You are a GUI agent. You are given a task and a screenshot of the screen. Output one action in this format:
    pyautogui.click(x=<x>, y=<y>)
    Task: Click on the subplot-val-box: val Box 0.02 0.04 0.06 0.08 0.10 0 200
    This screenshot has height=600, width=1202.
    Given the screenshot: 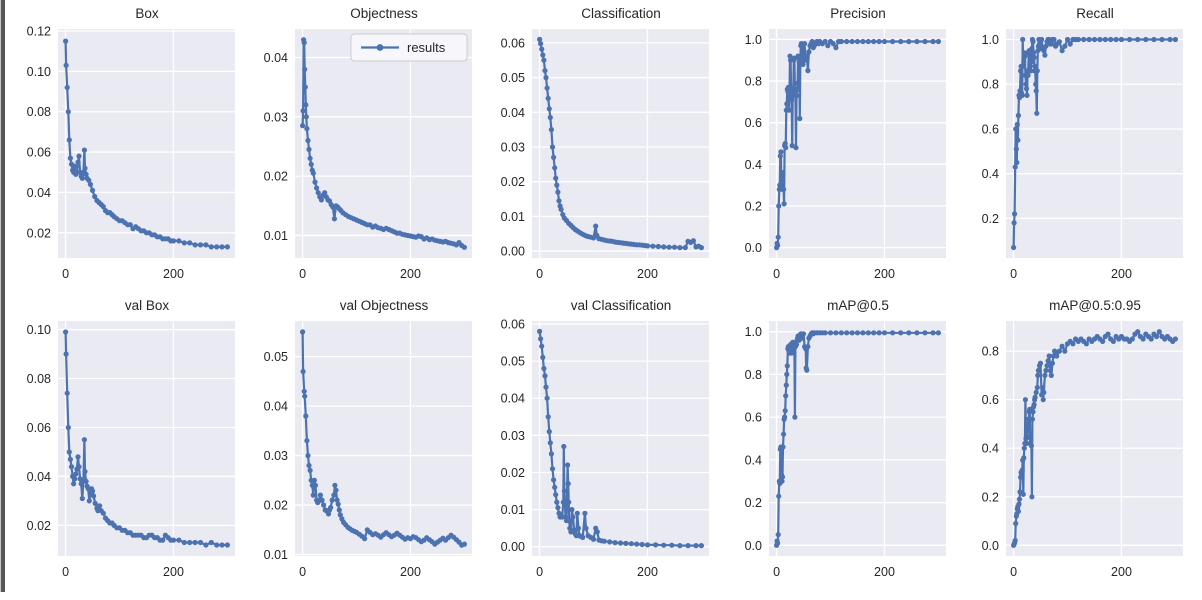 What is the action you would take?
    pyautogui.click(x=126, y=444)
    